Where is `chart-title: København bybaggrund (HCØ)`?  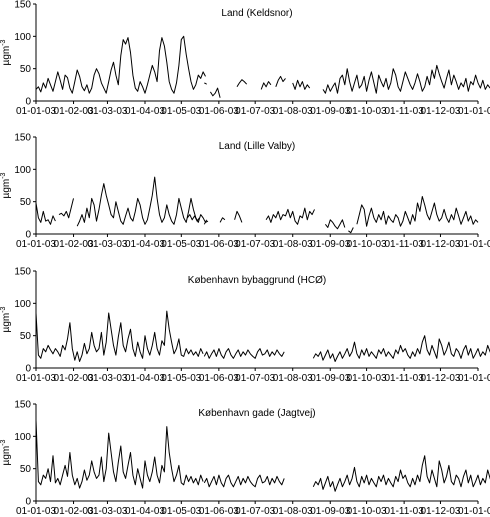 chart-title: København bybaggrund (HCØ) is located at coordinates (257, 280).